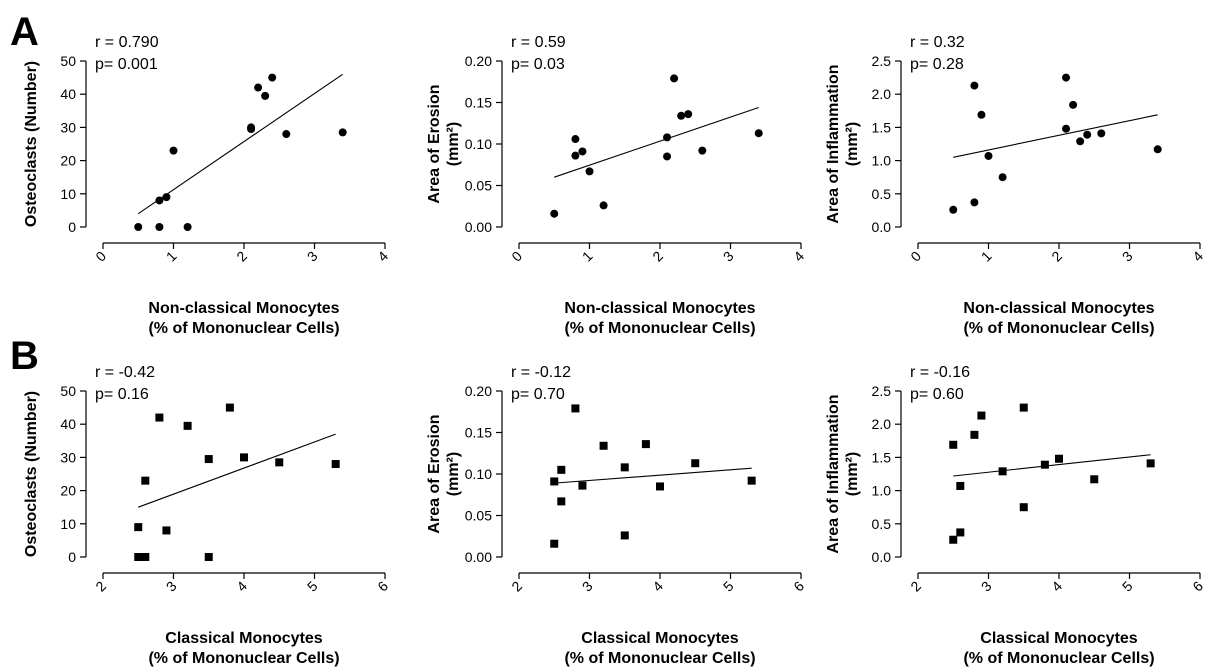 This screenshot has height=668, width=1225. I want to click on y-tick-label: 1.5, so click(882, 457).